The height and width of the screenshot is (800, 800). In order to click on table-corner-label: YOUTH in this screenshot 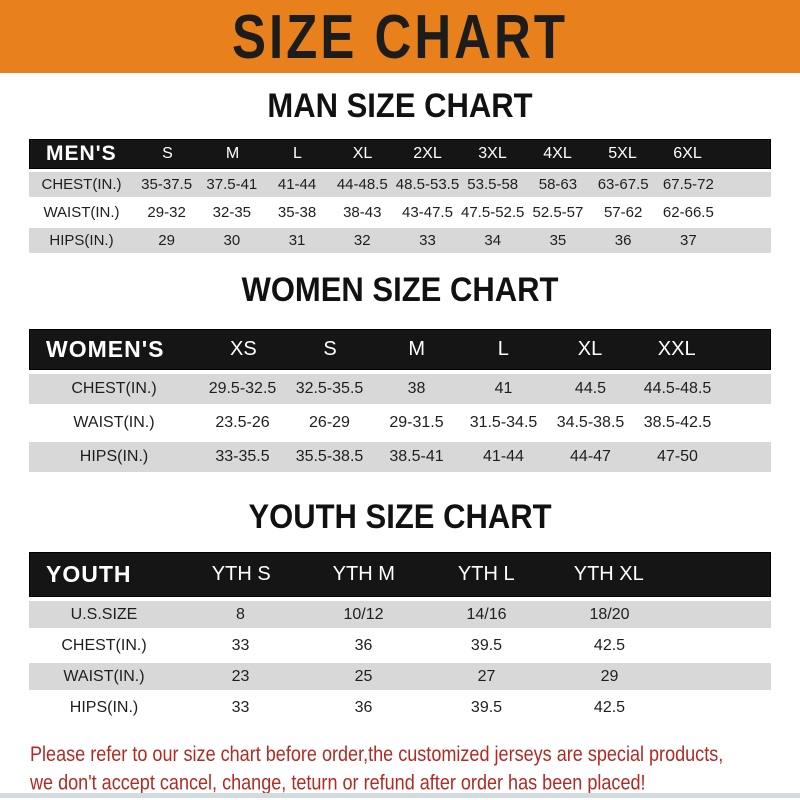, I will do `click(89, 574)`.